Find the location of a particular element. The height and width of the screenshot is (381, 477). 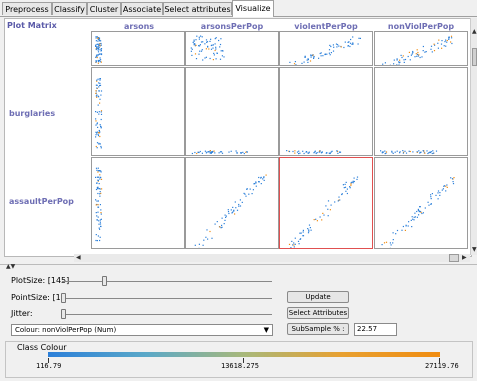

update-button: Update is located at coordinates (318, 297).